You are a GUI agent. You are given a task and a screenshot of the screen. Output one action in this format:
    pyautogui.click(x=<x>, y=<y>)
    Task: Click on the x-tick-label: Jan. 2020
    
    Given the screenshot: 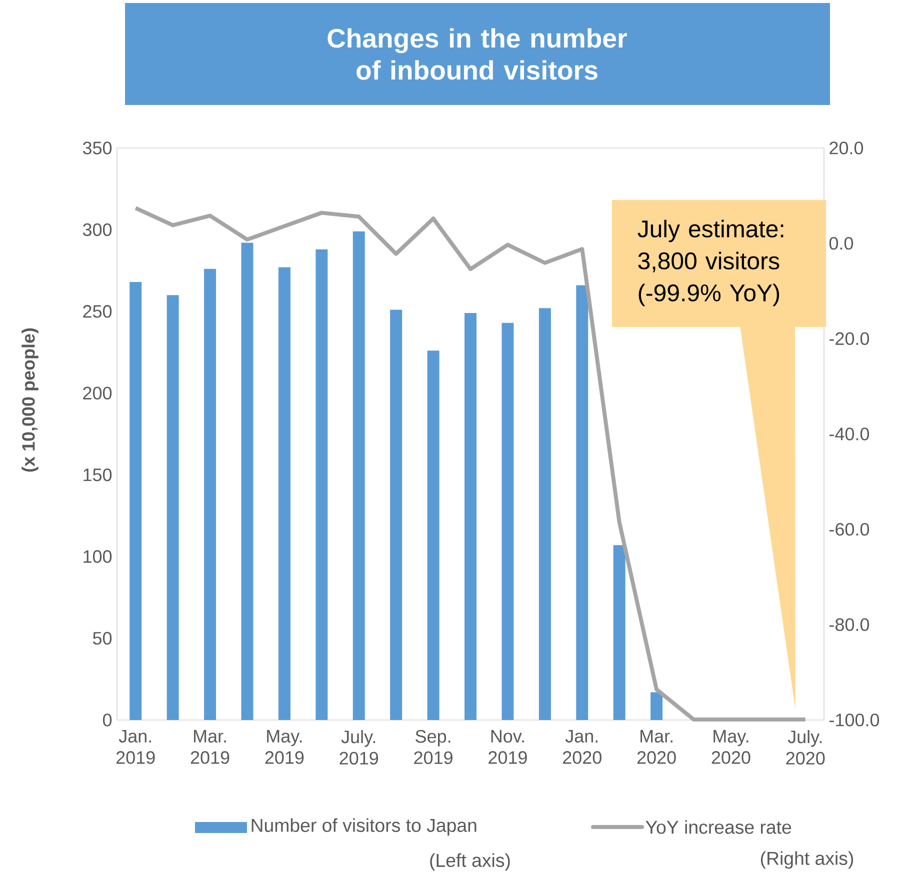 What is the action you would take?
    pyautogui.click(x=582, y=747)
    